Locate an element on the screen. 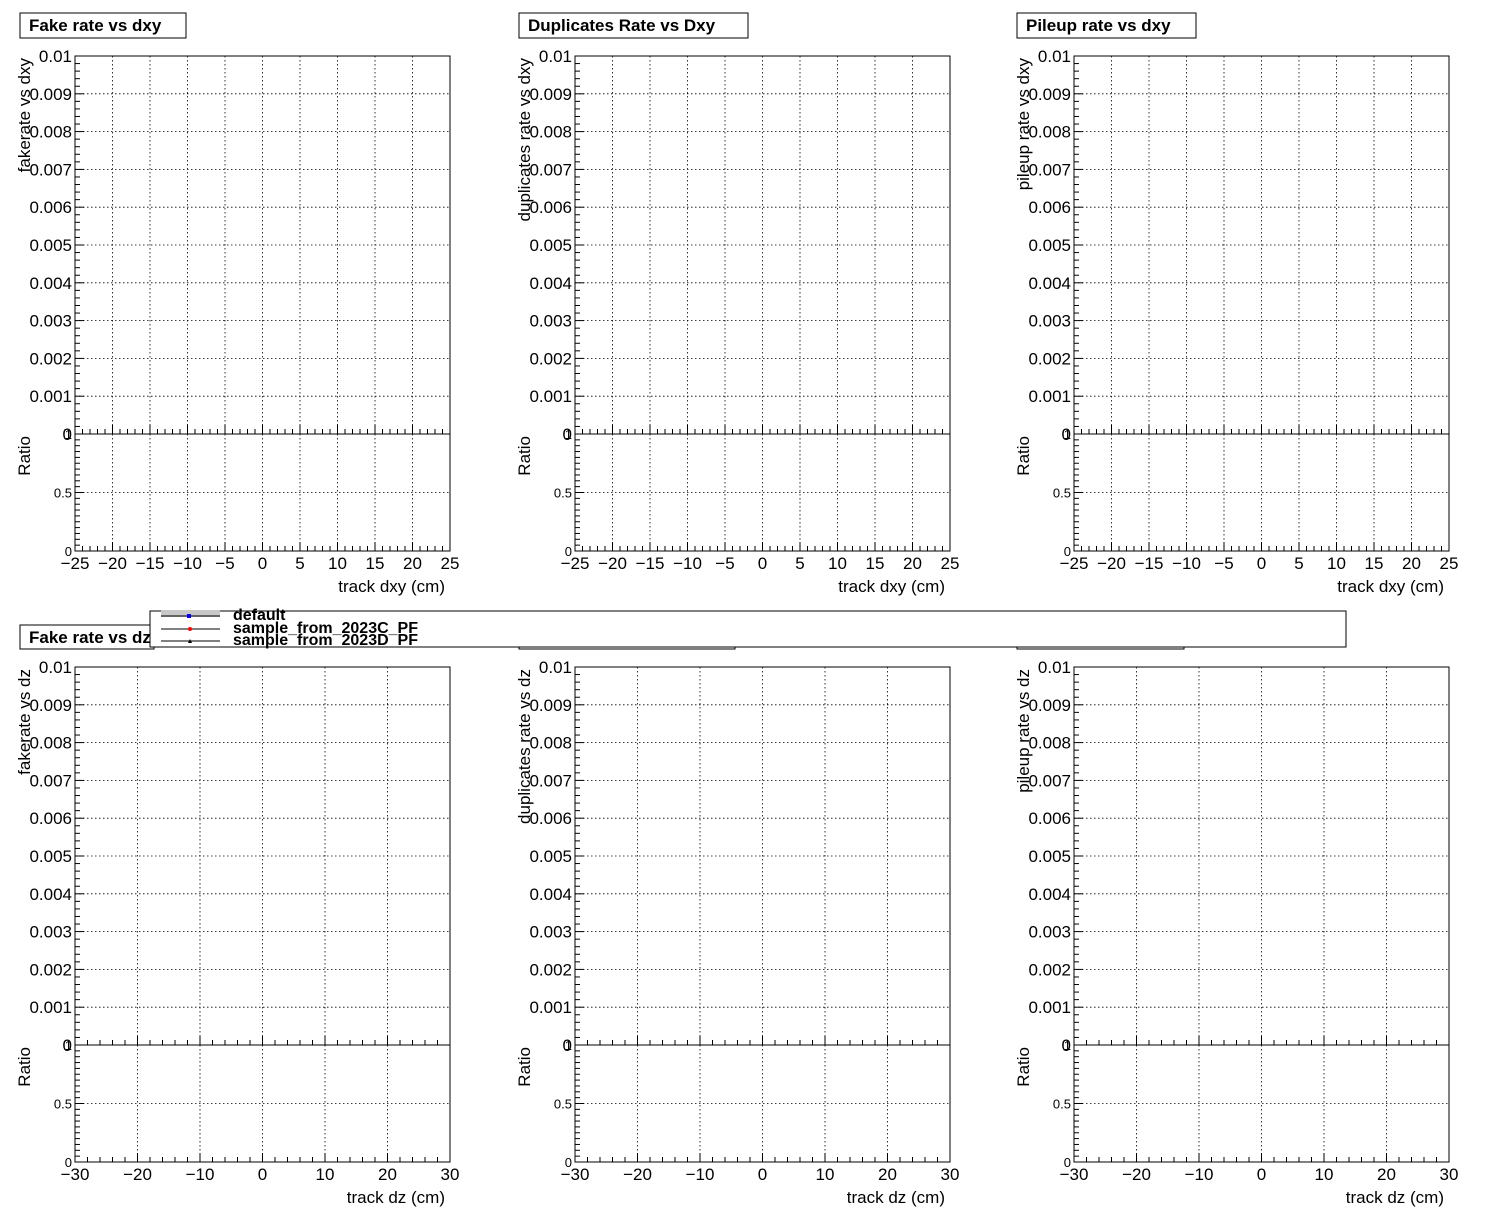 This screenshot has width=1496, height=1222. legend-entry-sample_from_2023D_PF: sample_from_2023D_PF is located at coordinates (289, 640).